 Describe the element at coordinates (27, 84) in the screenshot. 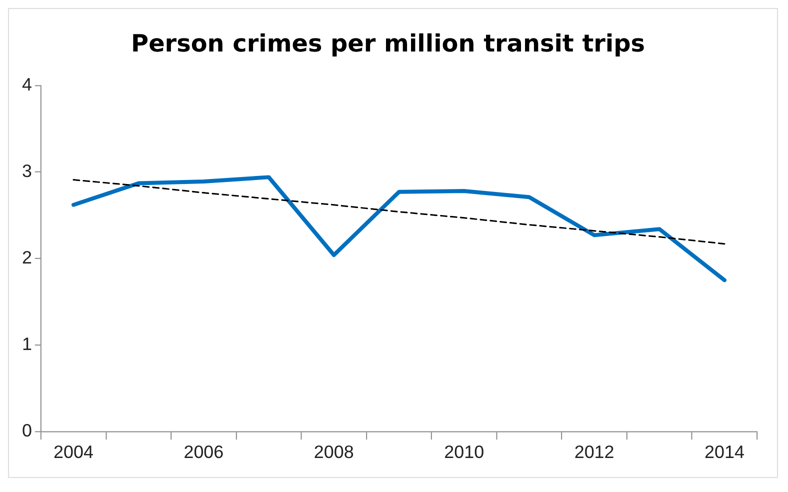

I see `y-tick-label: 4` at that location.